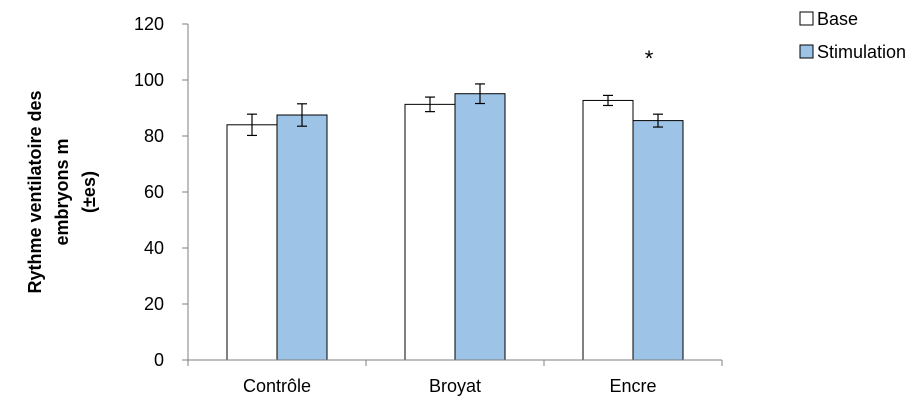 This screenshot has width=914, height=407. Describe the element at coordinates (154, 304) in the screenshot. I see `y-tick-label: 20` at that location.